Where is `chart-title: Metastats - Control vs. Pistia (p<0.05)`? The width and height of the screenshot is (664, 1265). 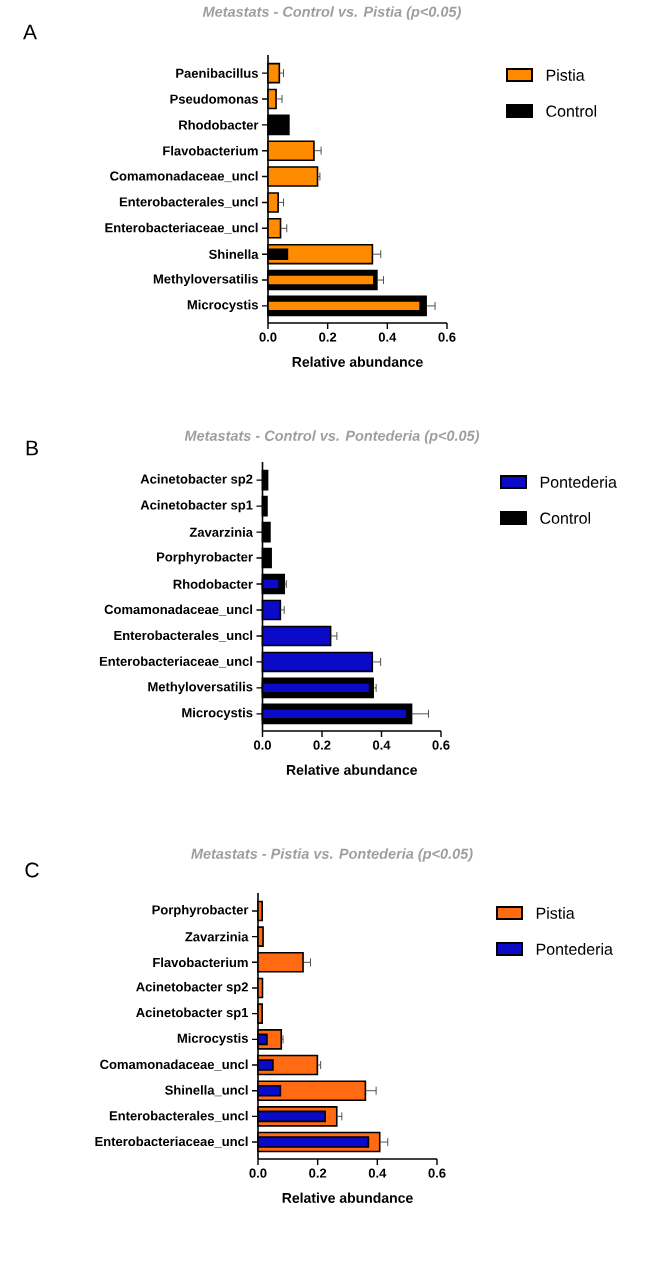 chart-title: Metastats - Control vs. Pistia (p<0.05) is located at coordinates (331, 13).